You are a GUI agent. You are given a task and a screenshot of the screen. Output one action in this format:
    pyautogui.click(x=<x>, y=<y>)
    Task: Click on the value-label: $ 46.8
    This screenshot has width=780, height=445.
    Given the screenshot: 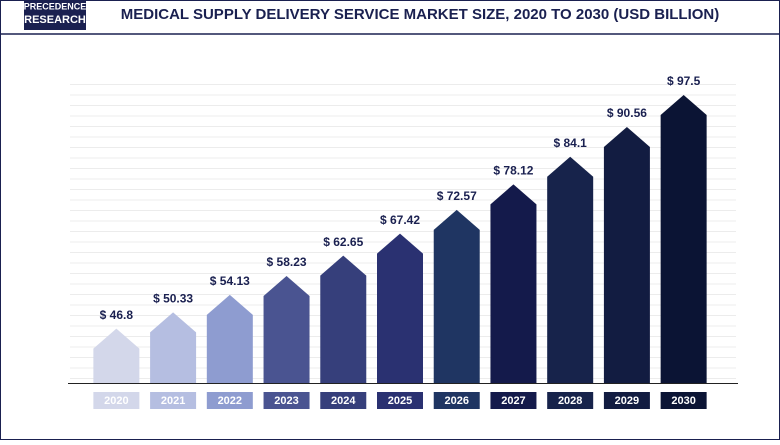 What is the action you would take?
    pyautogui.click(x=117, y=315)
    